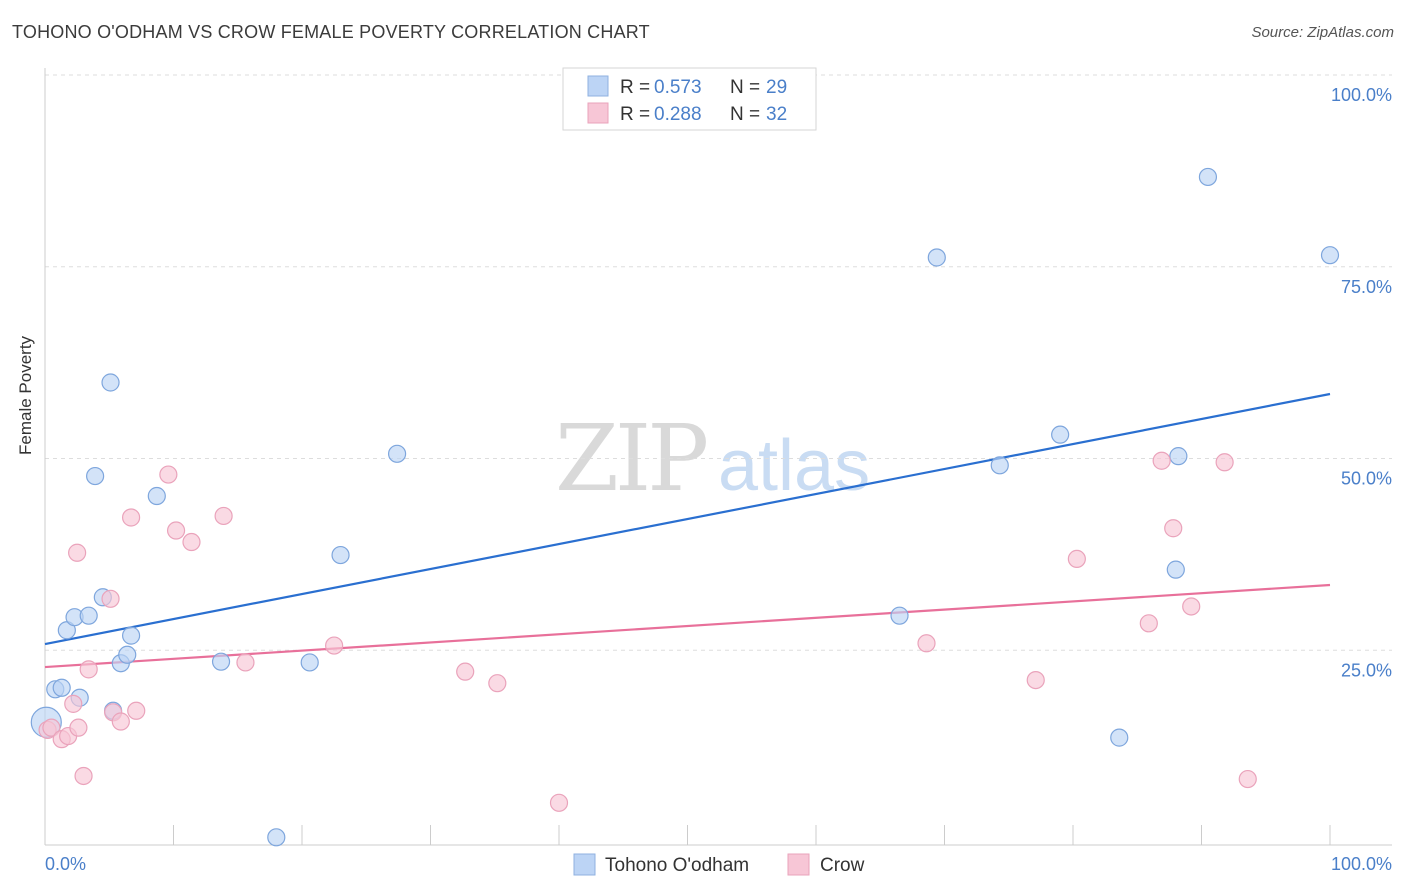 This screenshot has height=892, width=1406. I want to click on x-tick-label-min: 0.0%, so click(65, 864).